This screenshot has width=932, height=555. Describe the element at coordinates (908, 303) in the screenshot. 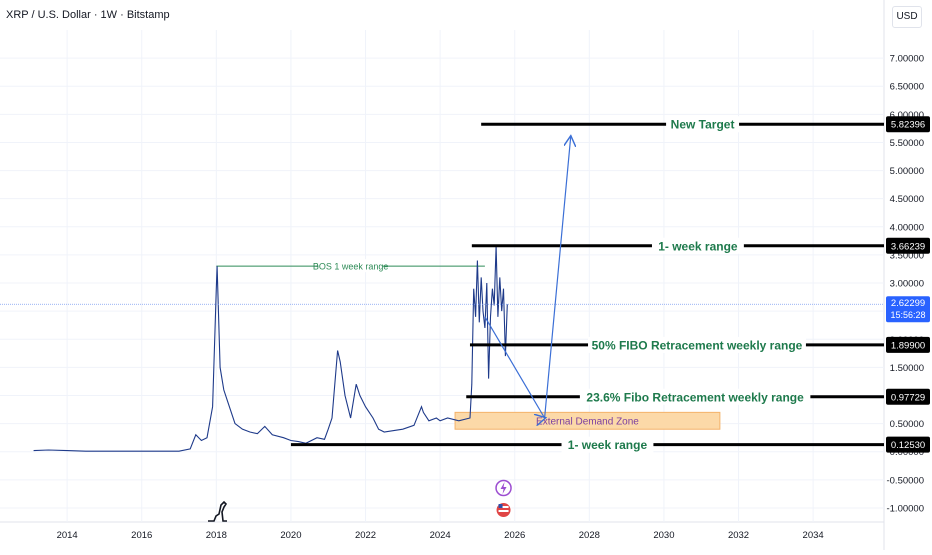

I see `last-price-label: 2.62299` at that location.